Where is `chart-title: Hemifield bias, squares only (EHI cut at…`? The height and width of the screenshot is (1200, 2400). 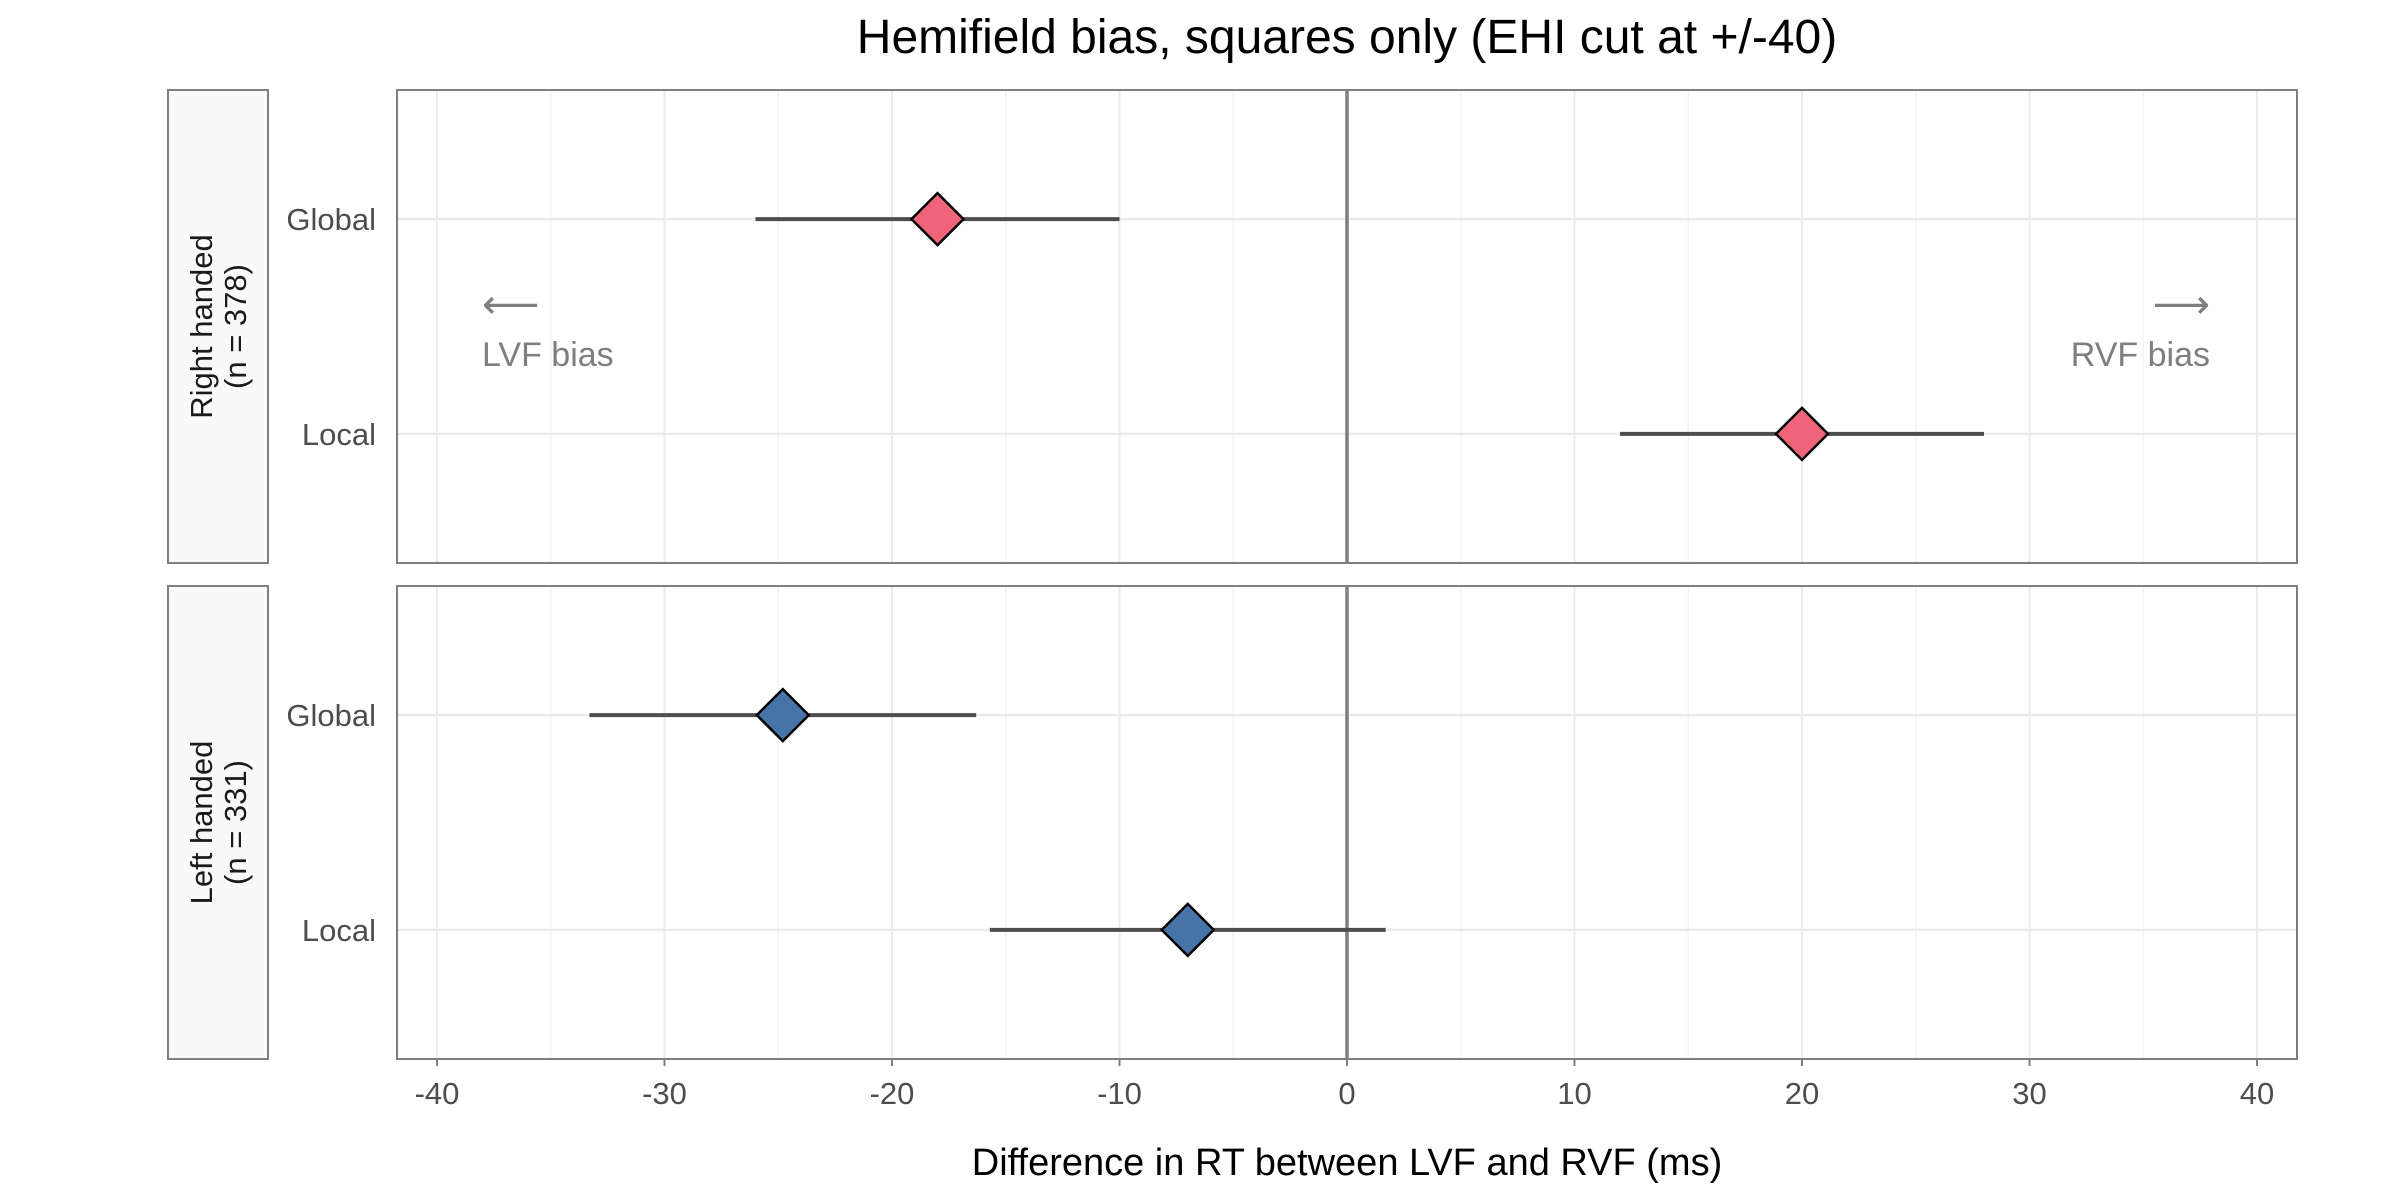
chart-title: Hemifield bias, squares only (EHI cut at… is located at coordinates (1347, 37).